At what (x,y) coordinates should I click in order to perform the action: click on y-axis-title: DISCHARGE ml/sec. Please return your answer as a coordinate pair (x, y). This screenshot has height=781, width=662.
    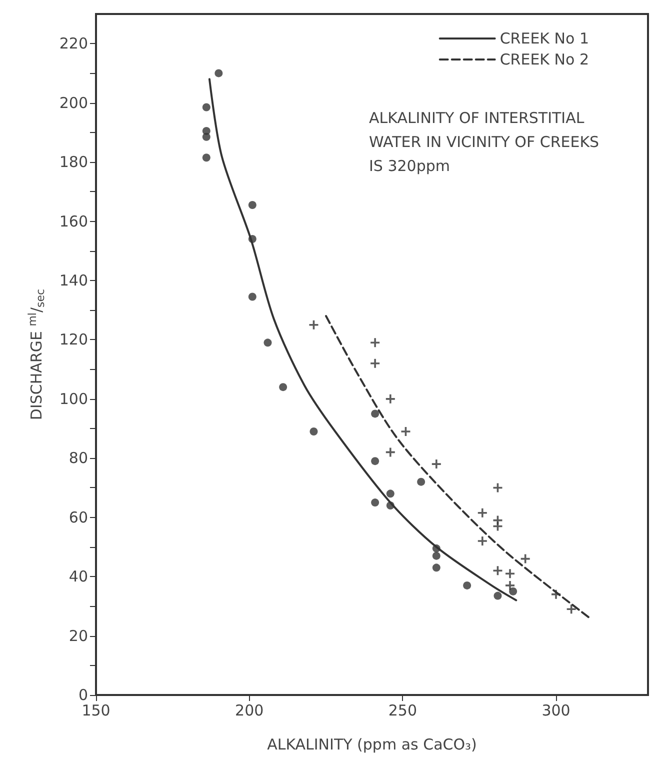
    Looking at the image, I should click on (36, 354).